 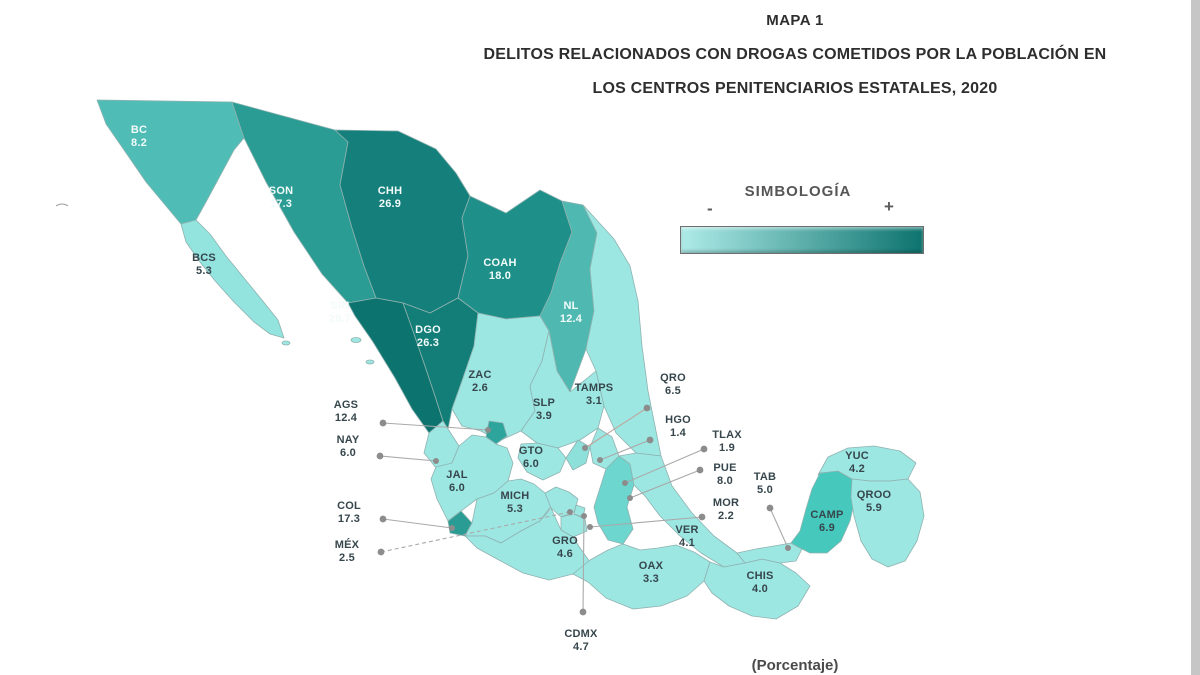 What do you see at coordinates (887, 523) in the screenshot?
I see `state-shape-qroo` at bounding box center [887, 523].